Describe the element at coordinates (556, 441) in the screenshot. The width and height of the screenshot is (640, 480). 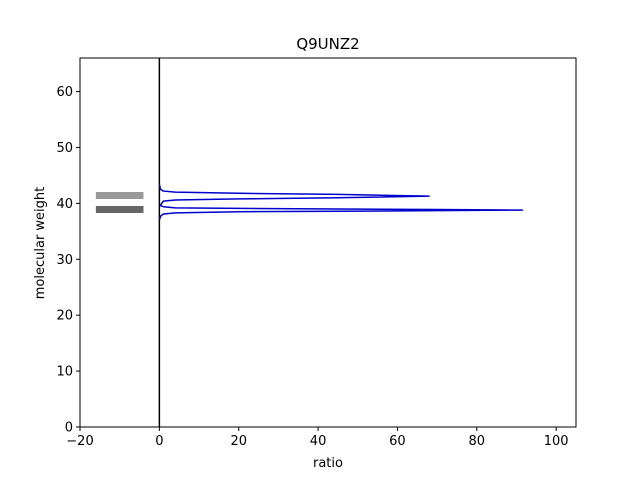
I see `x-tick-label: 100` at that location.